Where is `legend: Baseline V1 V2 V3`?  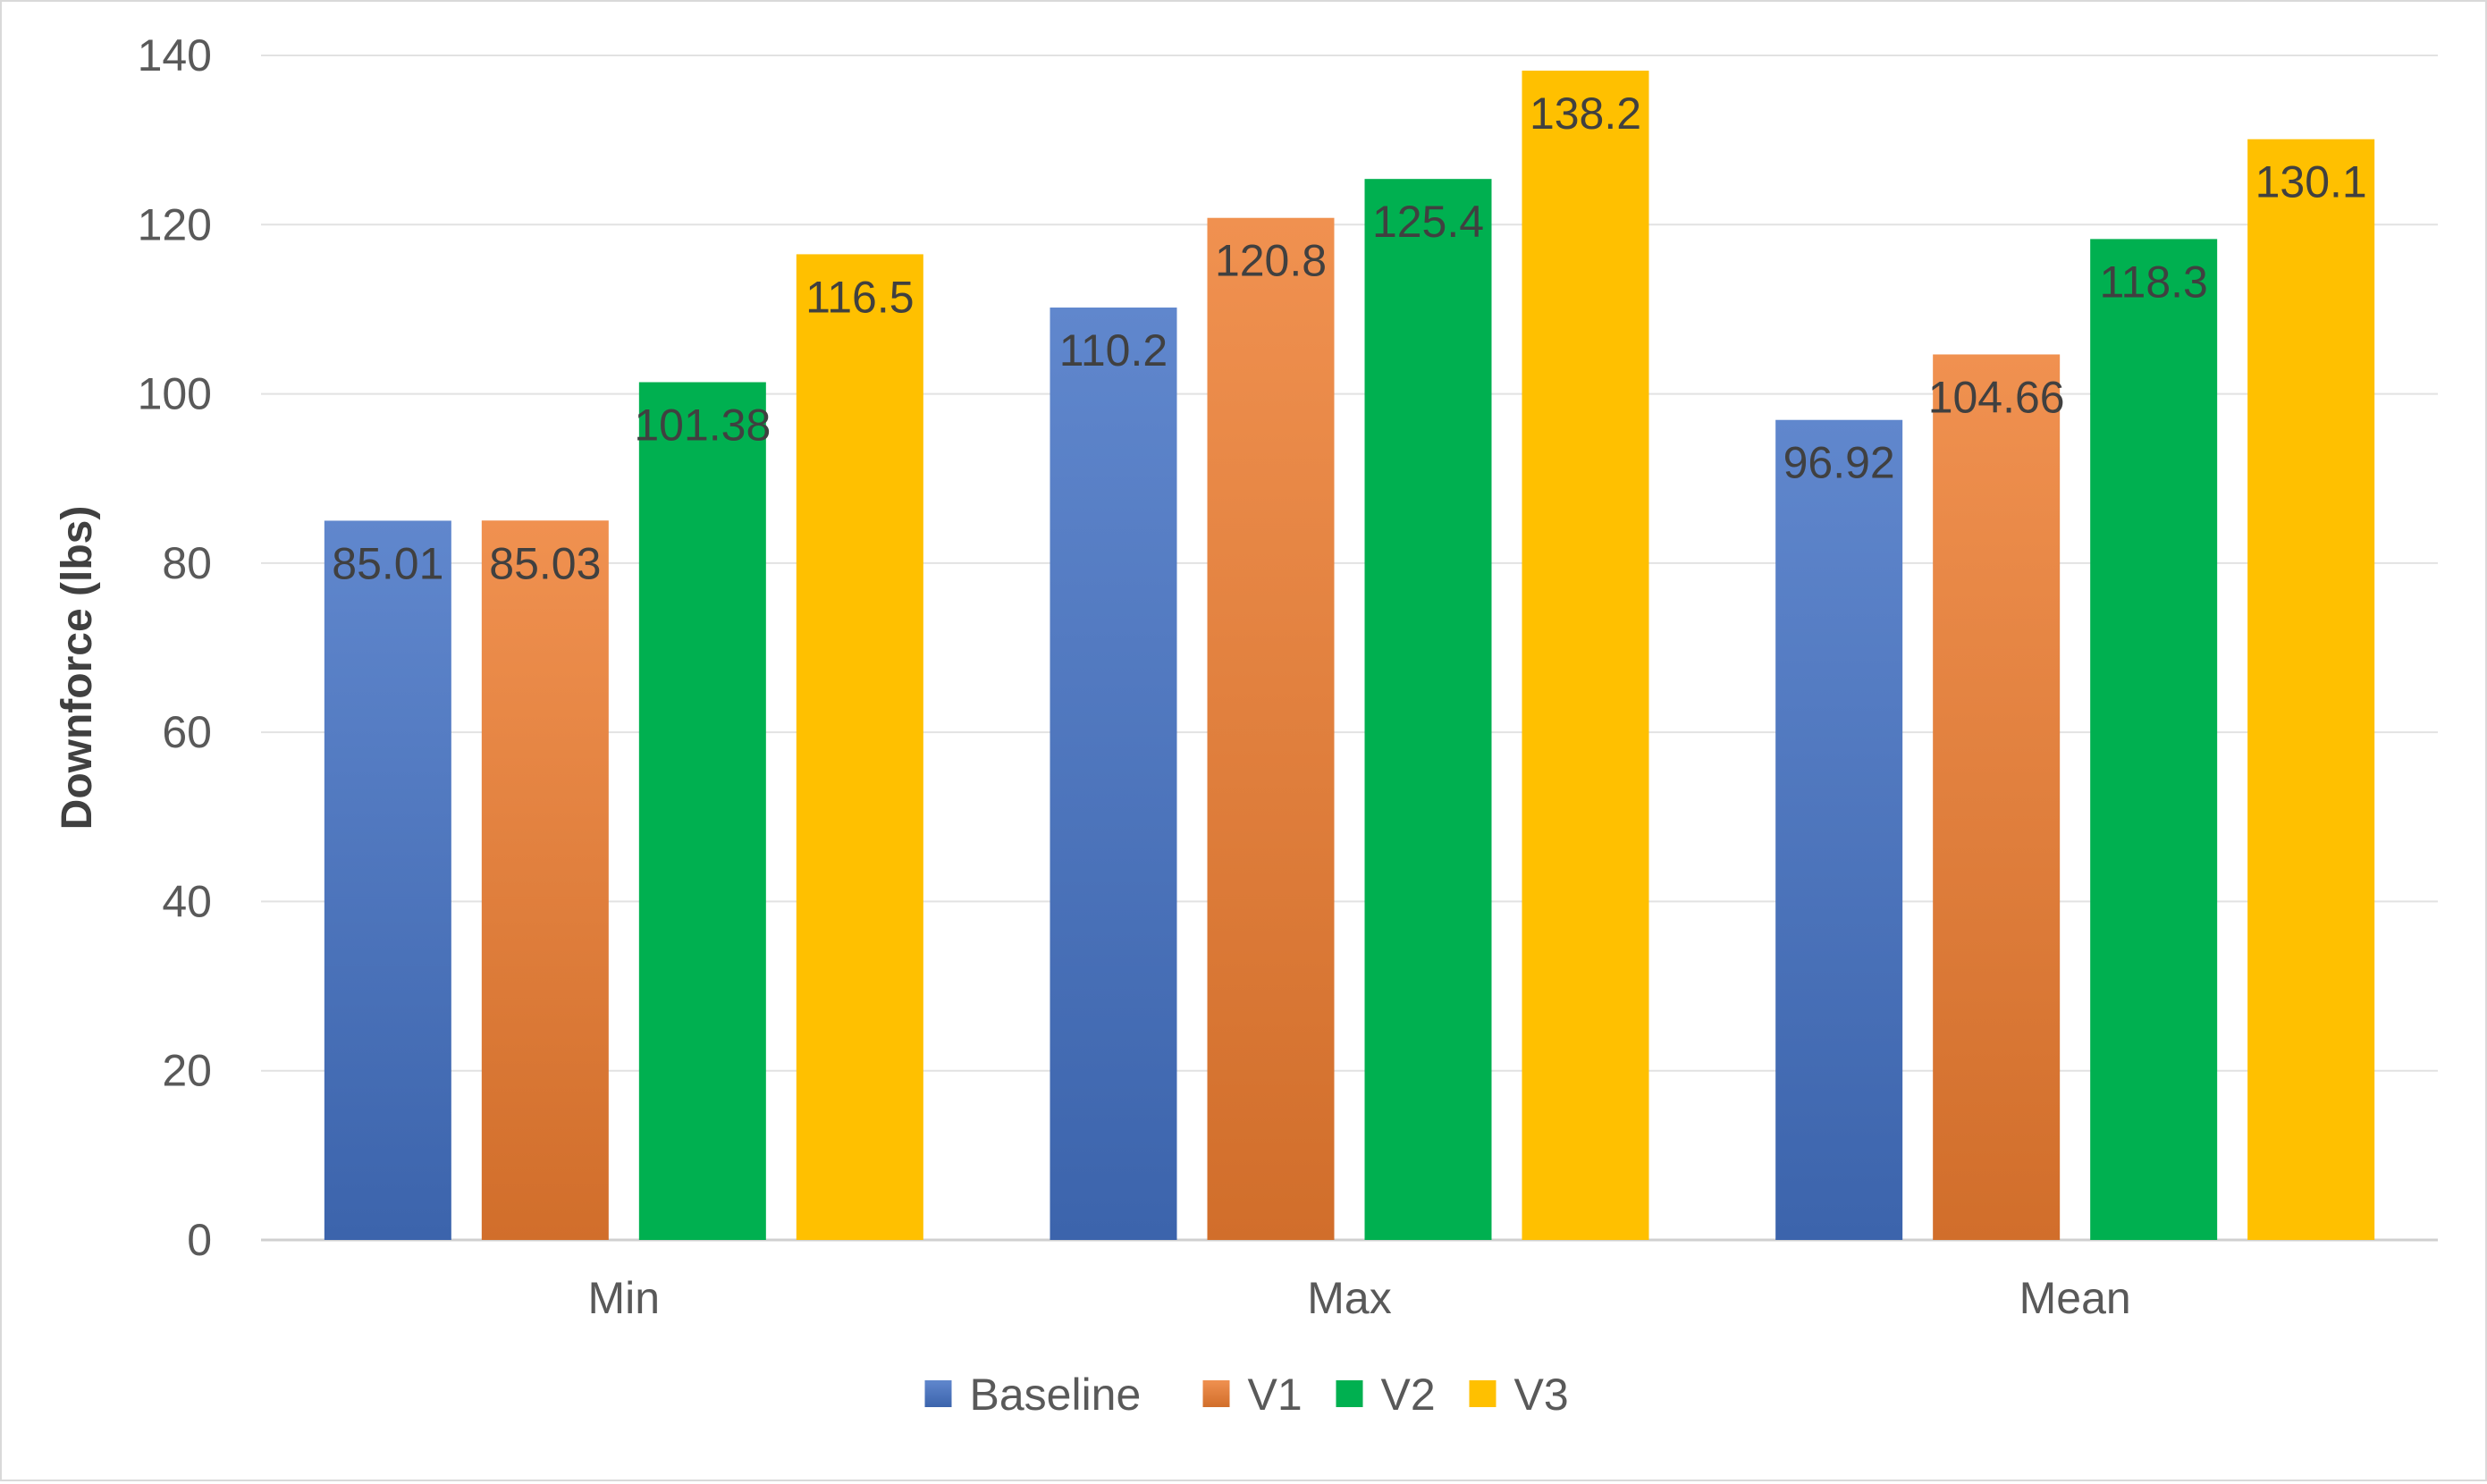 legend: Baseline V1 V2 V3 is located at coordinates (1246, 1395).